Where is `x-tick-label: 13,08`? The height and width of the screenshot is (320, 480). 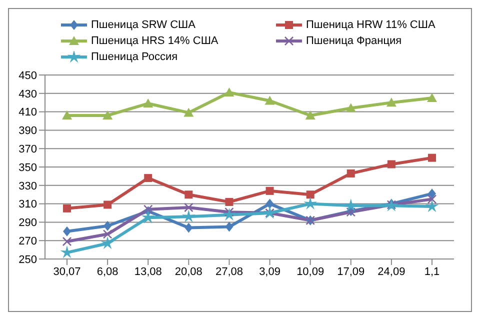
x-tick-label: 13,08 is located at coordinates (148, 272).